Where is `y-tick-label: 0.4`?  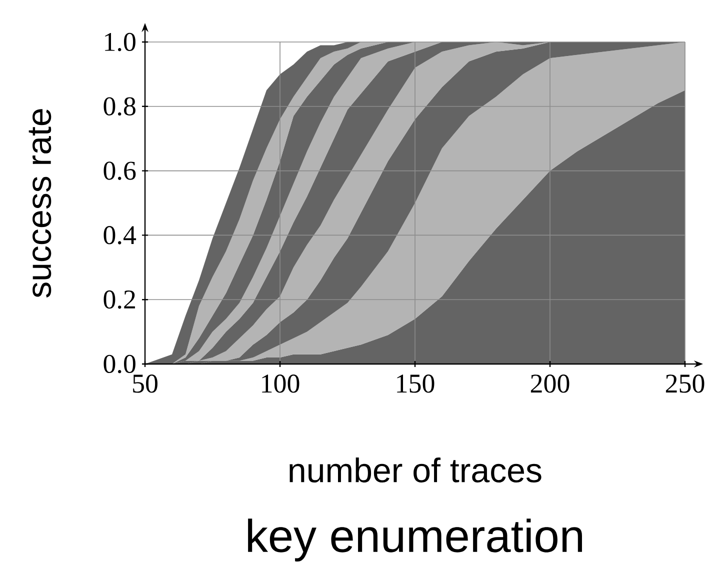 y-tick-label: 0.4 is located at coordinates (120, 235).